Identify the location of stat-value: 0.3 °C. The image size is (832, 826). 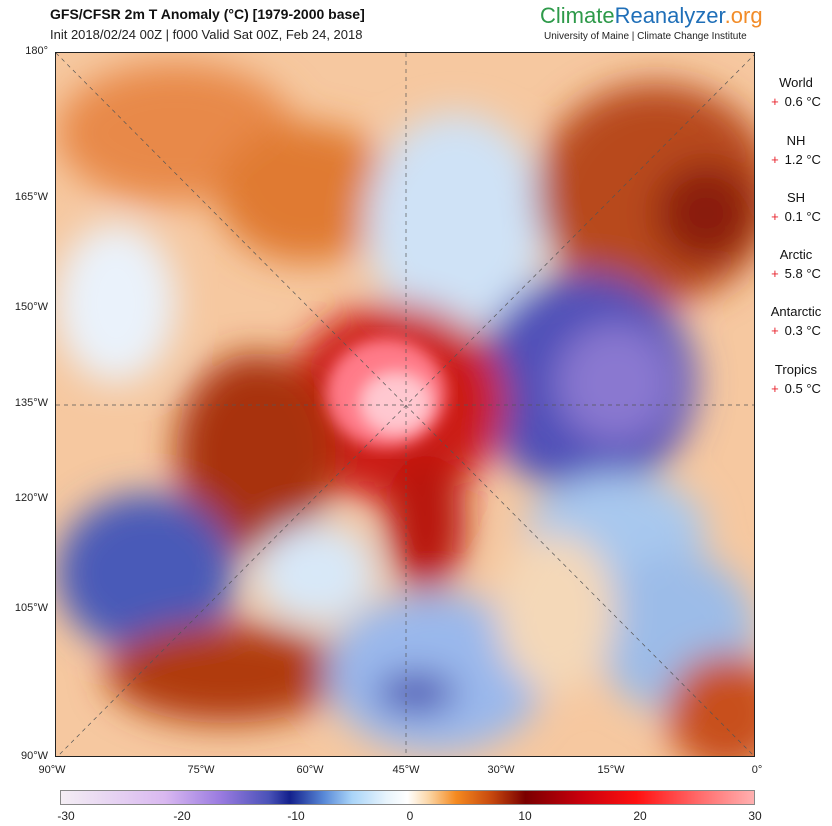
(802, 330).